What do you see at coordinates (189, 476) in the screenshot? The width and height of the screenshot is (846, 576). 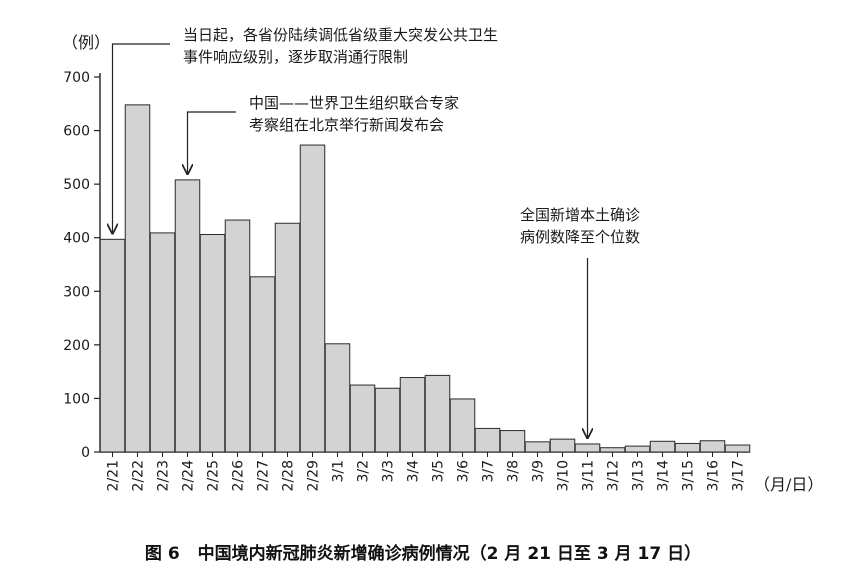 I see `x-tick-label: 2/24` at bounding box center [189, 476].